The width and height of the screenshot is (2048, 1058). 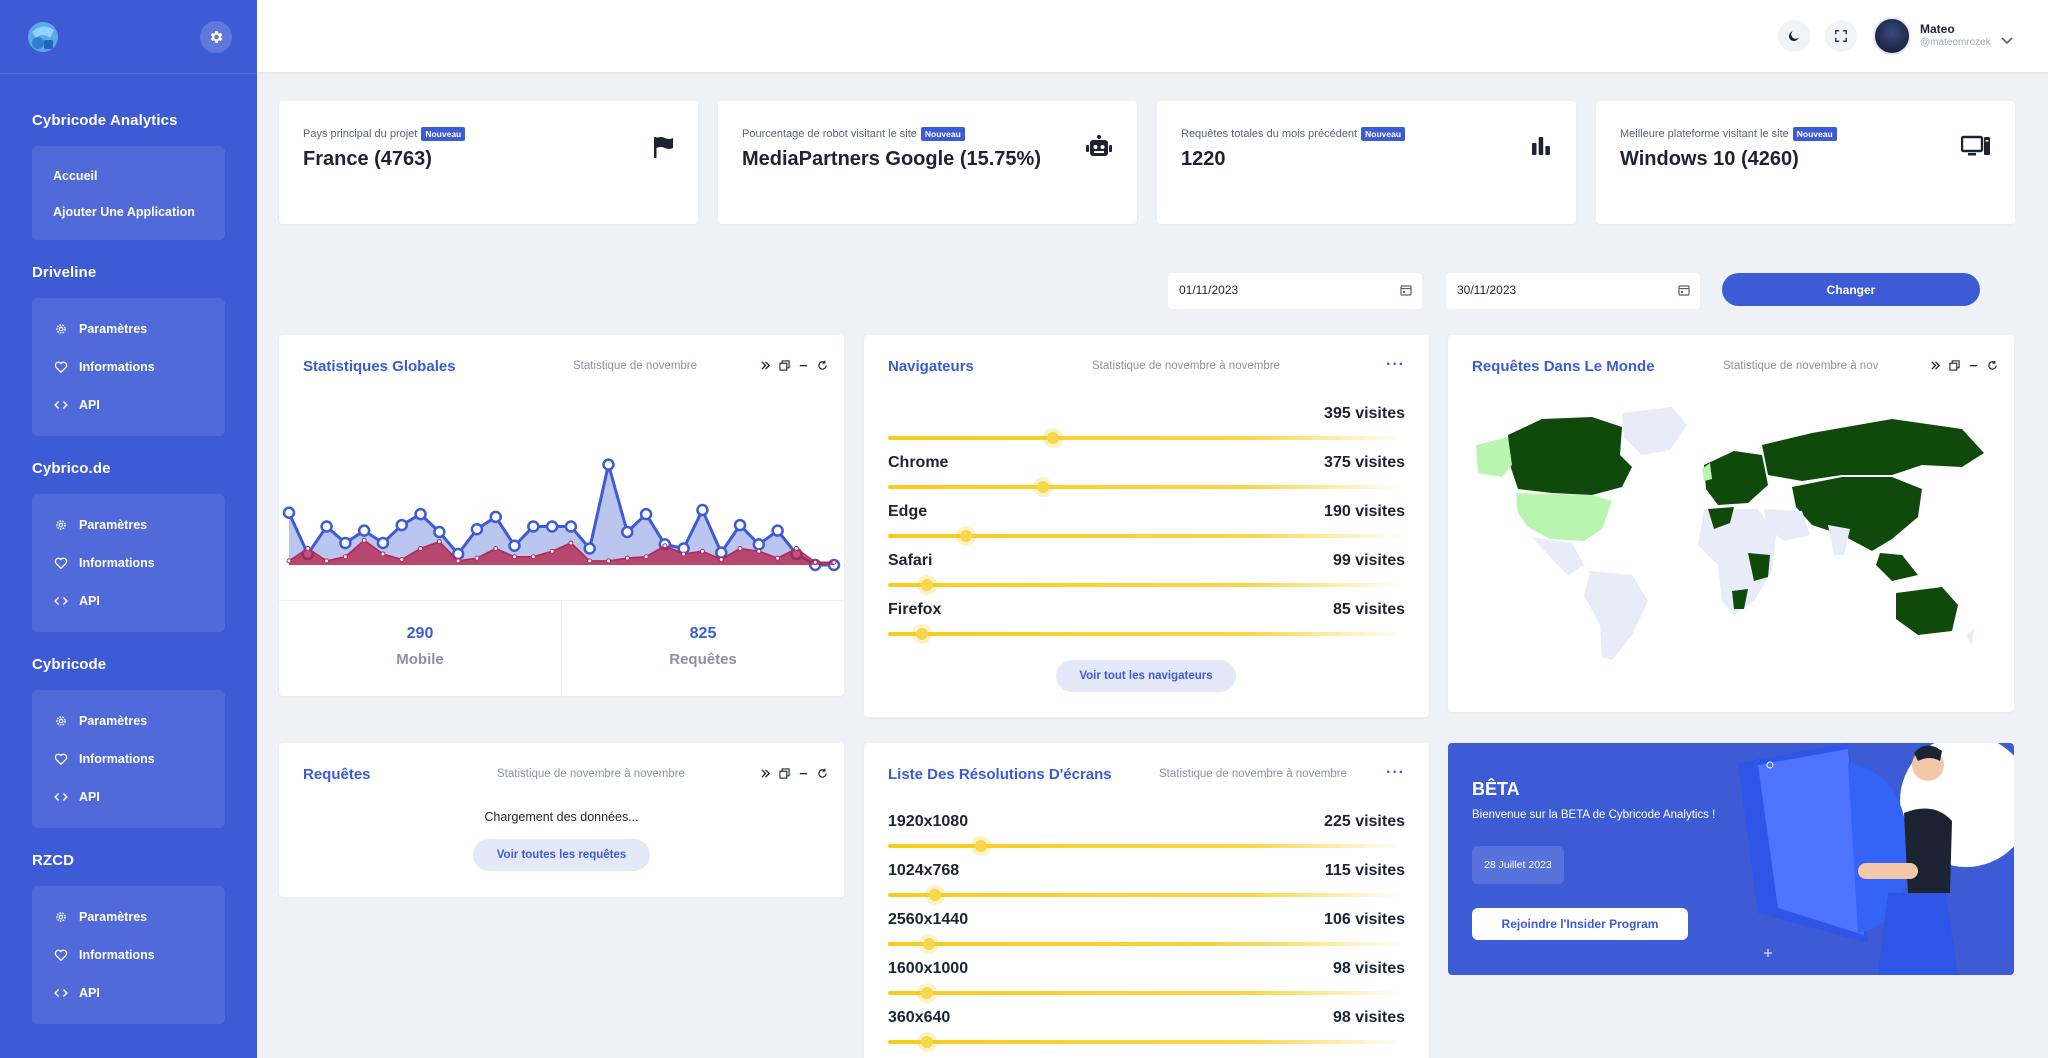 I want to click on sidebar-item-accueil: Accueil, so click(x=128, y=176).